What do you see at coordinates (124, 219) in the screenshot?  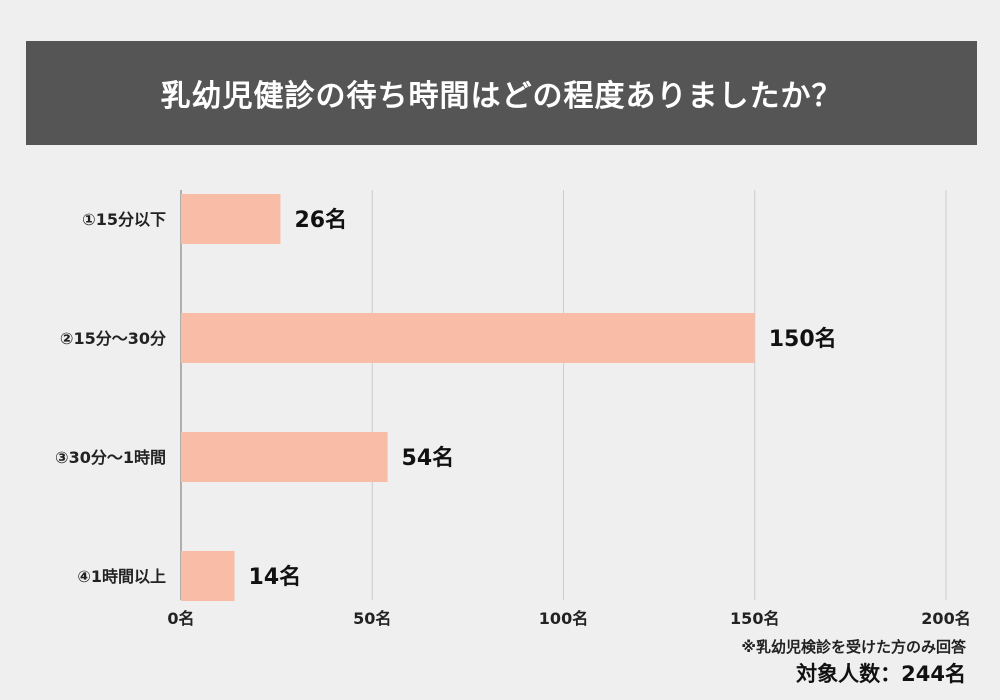 I see `category-label: ①15分以下` at bounding box center [124, 219].